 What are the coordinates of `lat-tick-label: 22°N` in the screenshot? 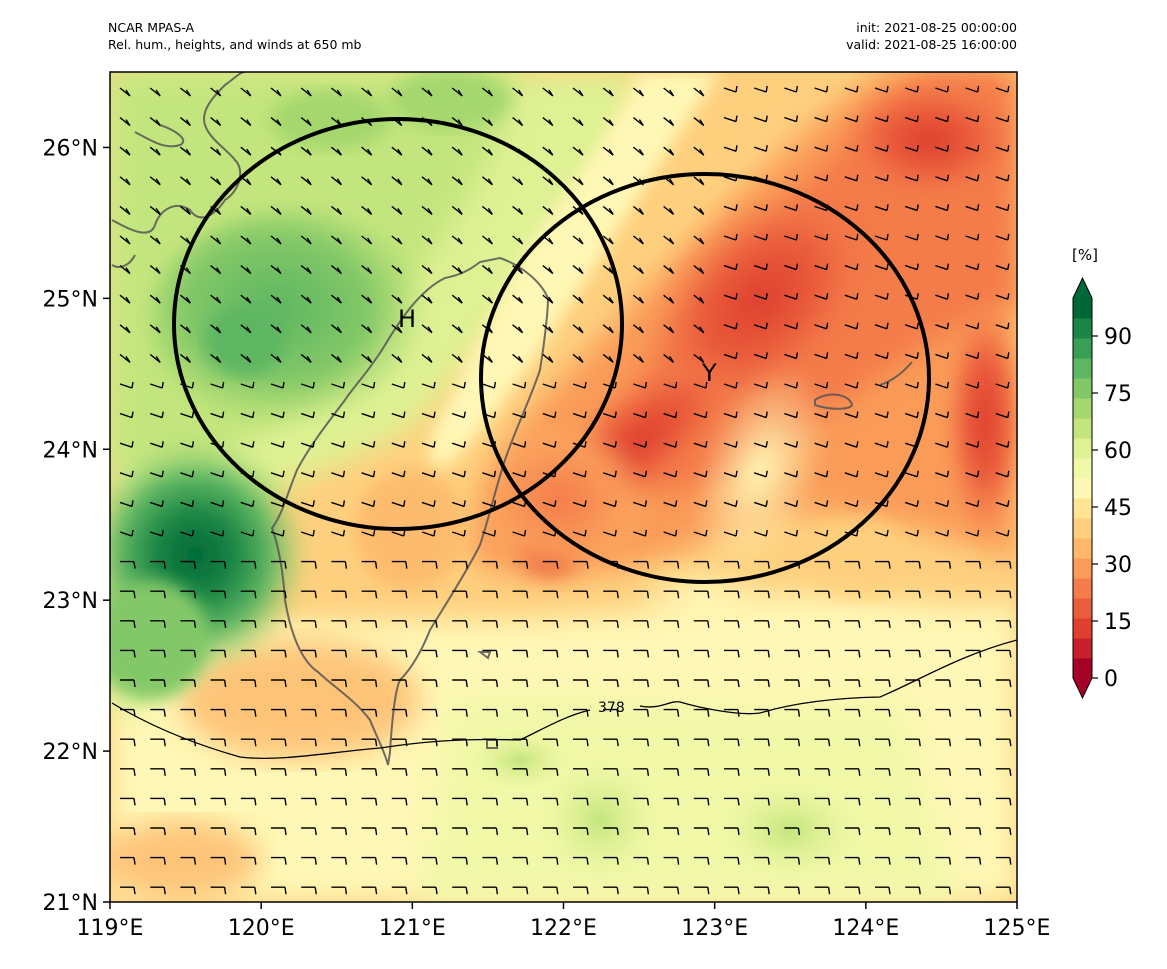 It's located at (70, 752).